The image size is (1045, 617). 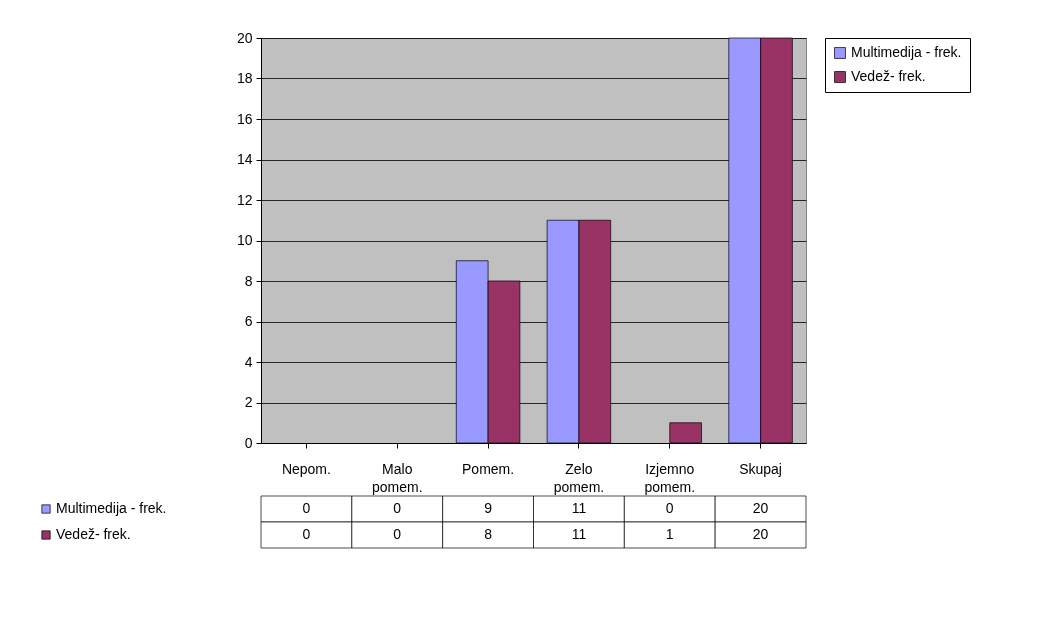 What do you see at coordinates (248, 442) in the screenshot?
I see `y-tick-label: 0` at bounding box center [248, 442].